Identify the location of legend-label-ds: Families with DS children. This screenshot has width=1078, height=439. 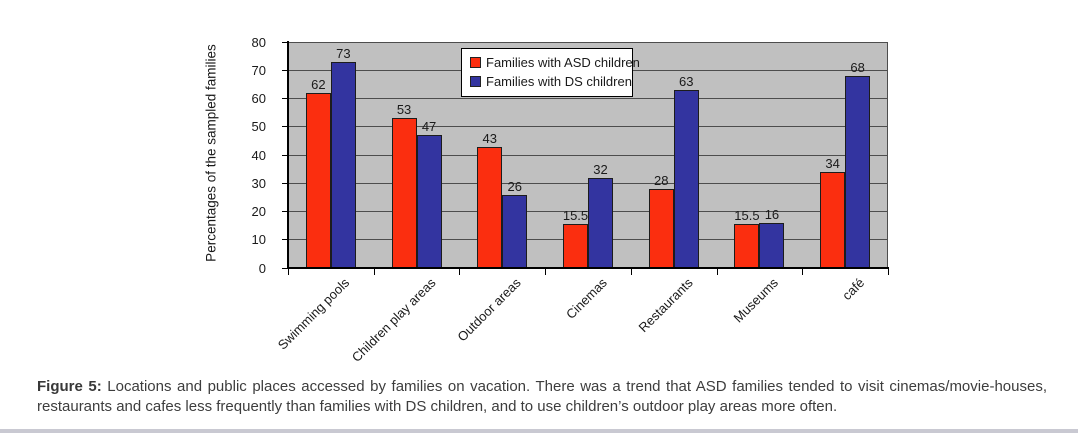
(559, 81).